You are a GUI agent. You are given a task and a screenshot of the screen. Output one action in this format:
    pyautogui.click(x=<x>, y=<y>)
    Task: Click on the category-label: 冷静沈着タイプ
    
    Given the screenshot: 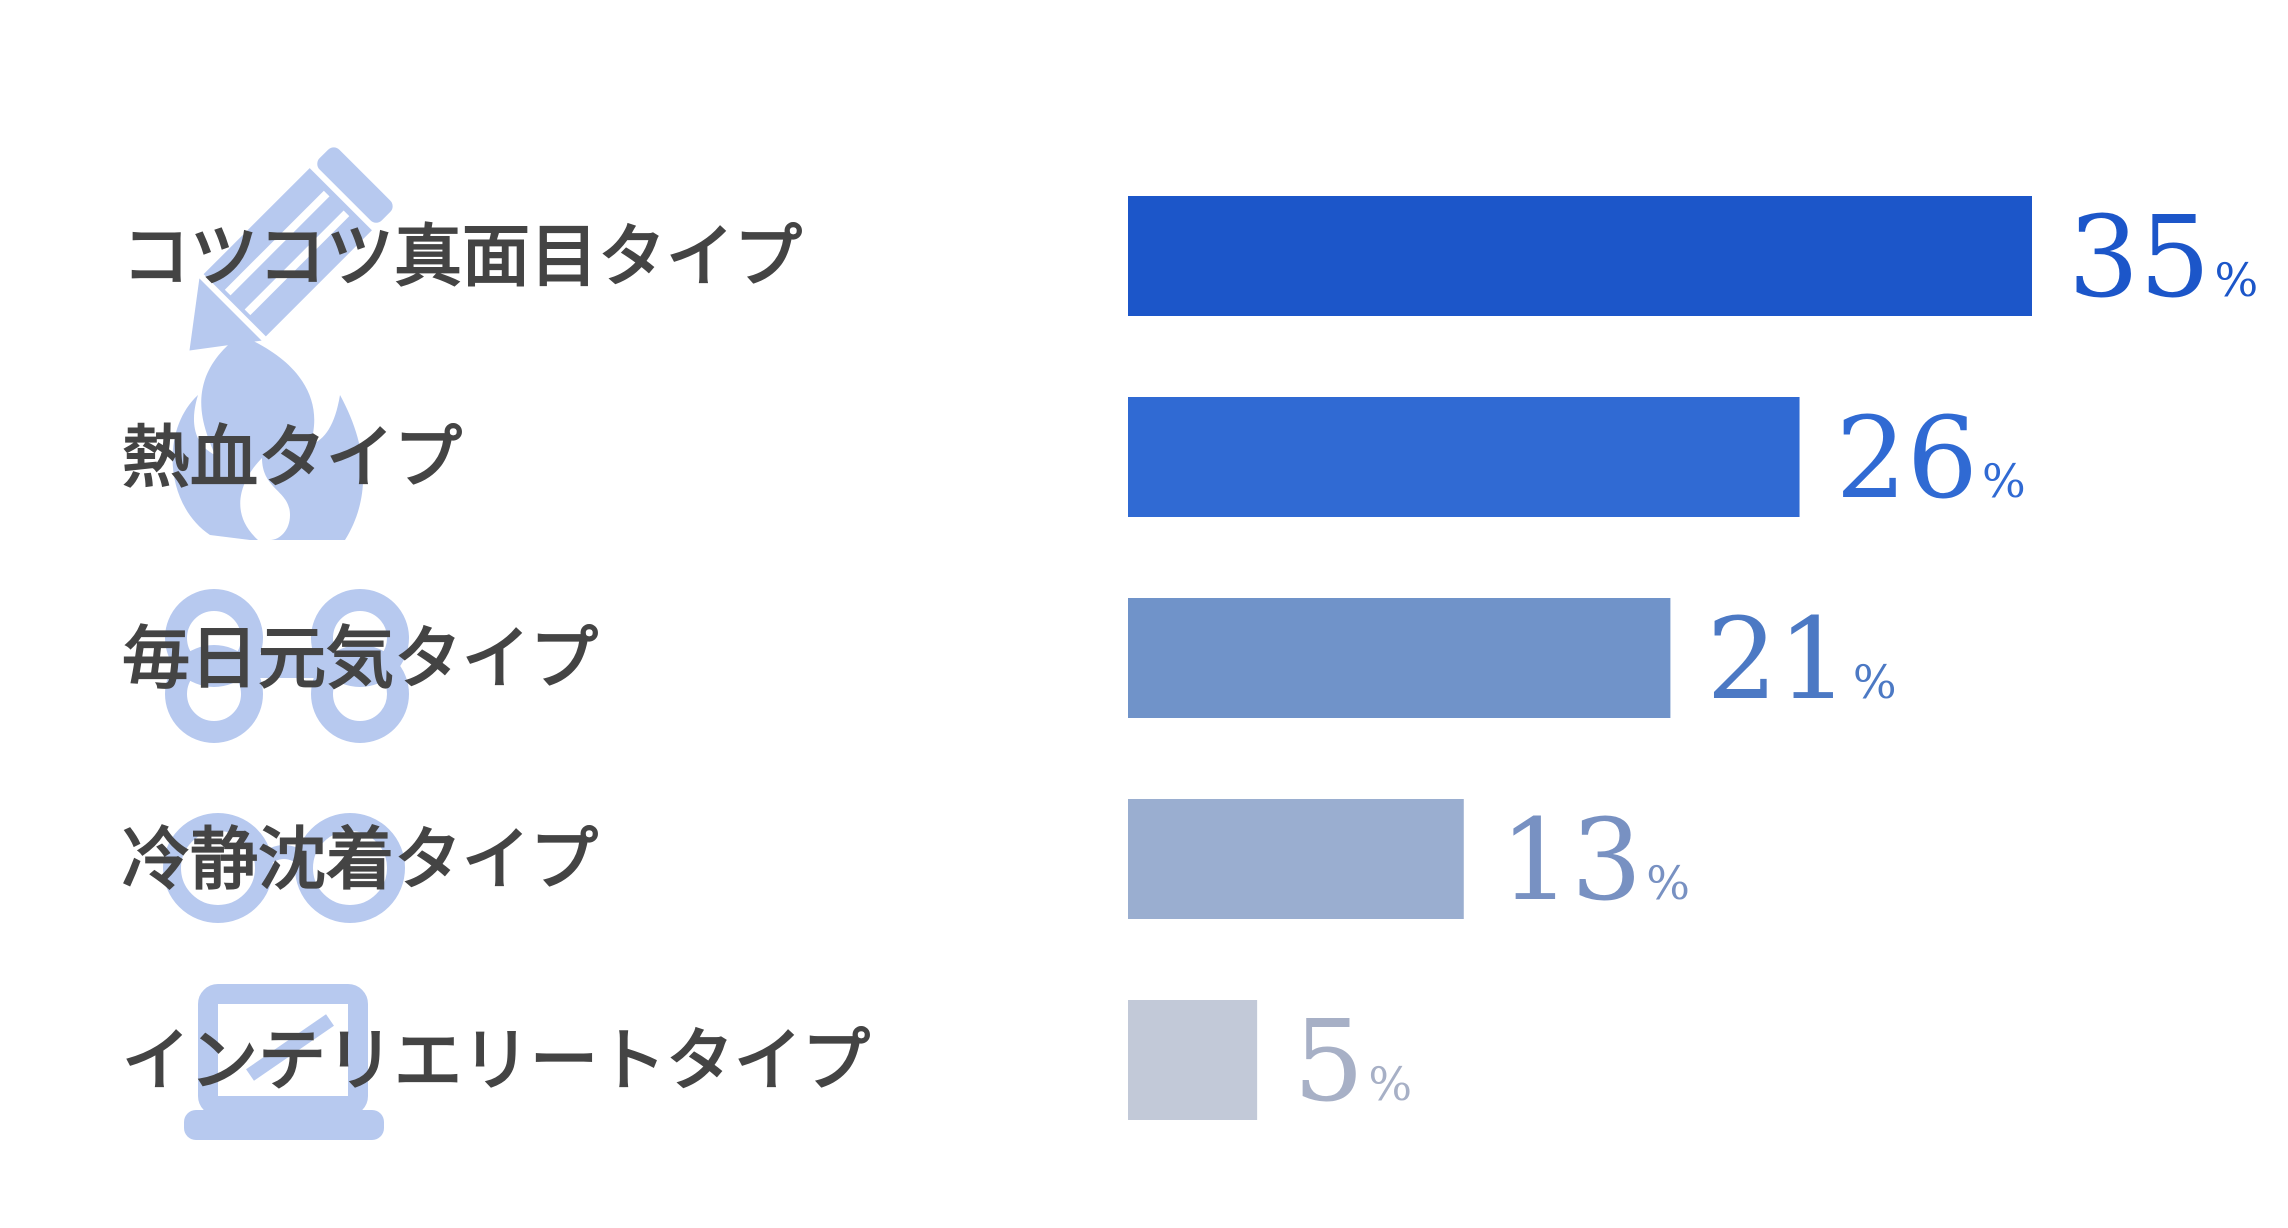 What is the action you would take?
    pyautogui.click(x=360, y=860)
    